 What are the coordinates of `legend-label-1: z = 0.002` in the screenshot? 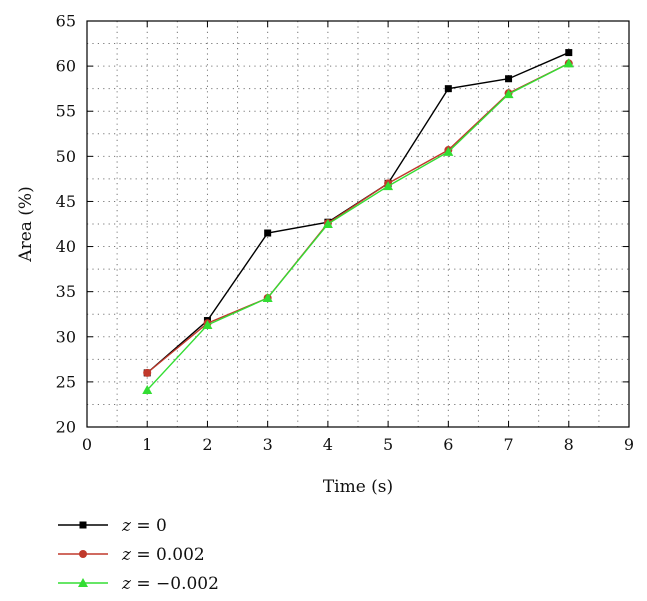 It's located at (163, 555).